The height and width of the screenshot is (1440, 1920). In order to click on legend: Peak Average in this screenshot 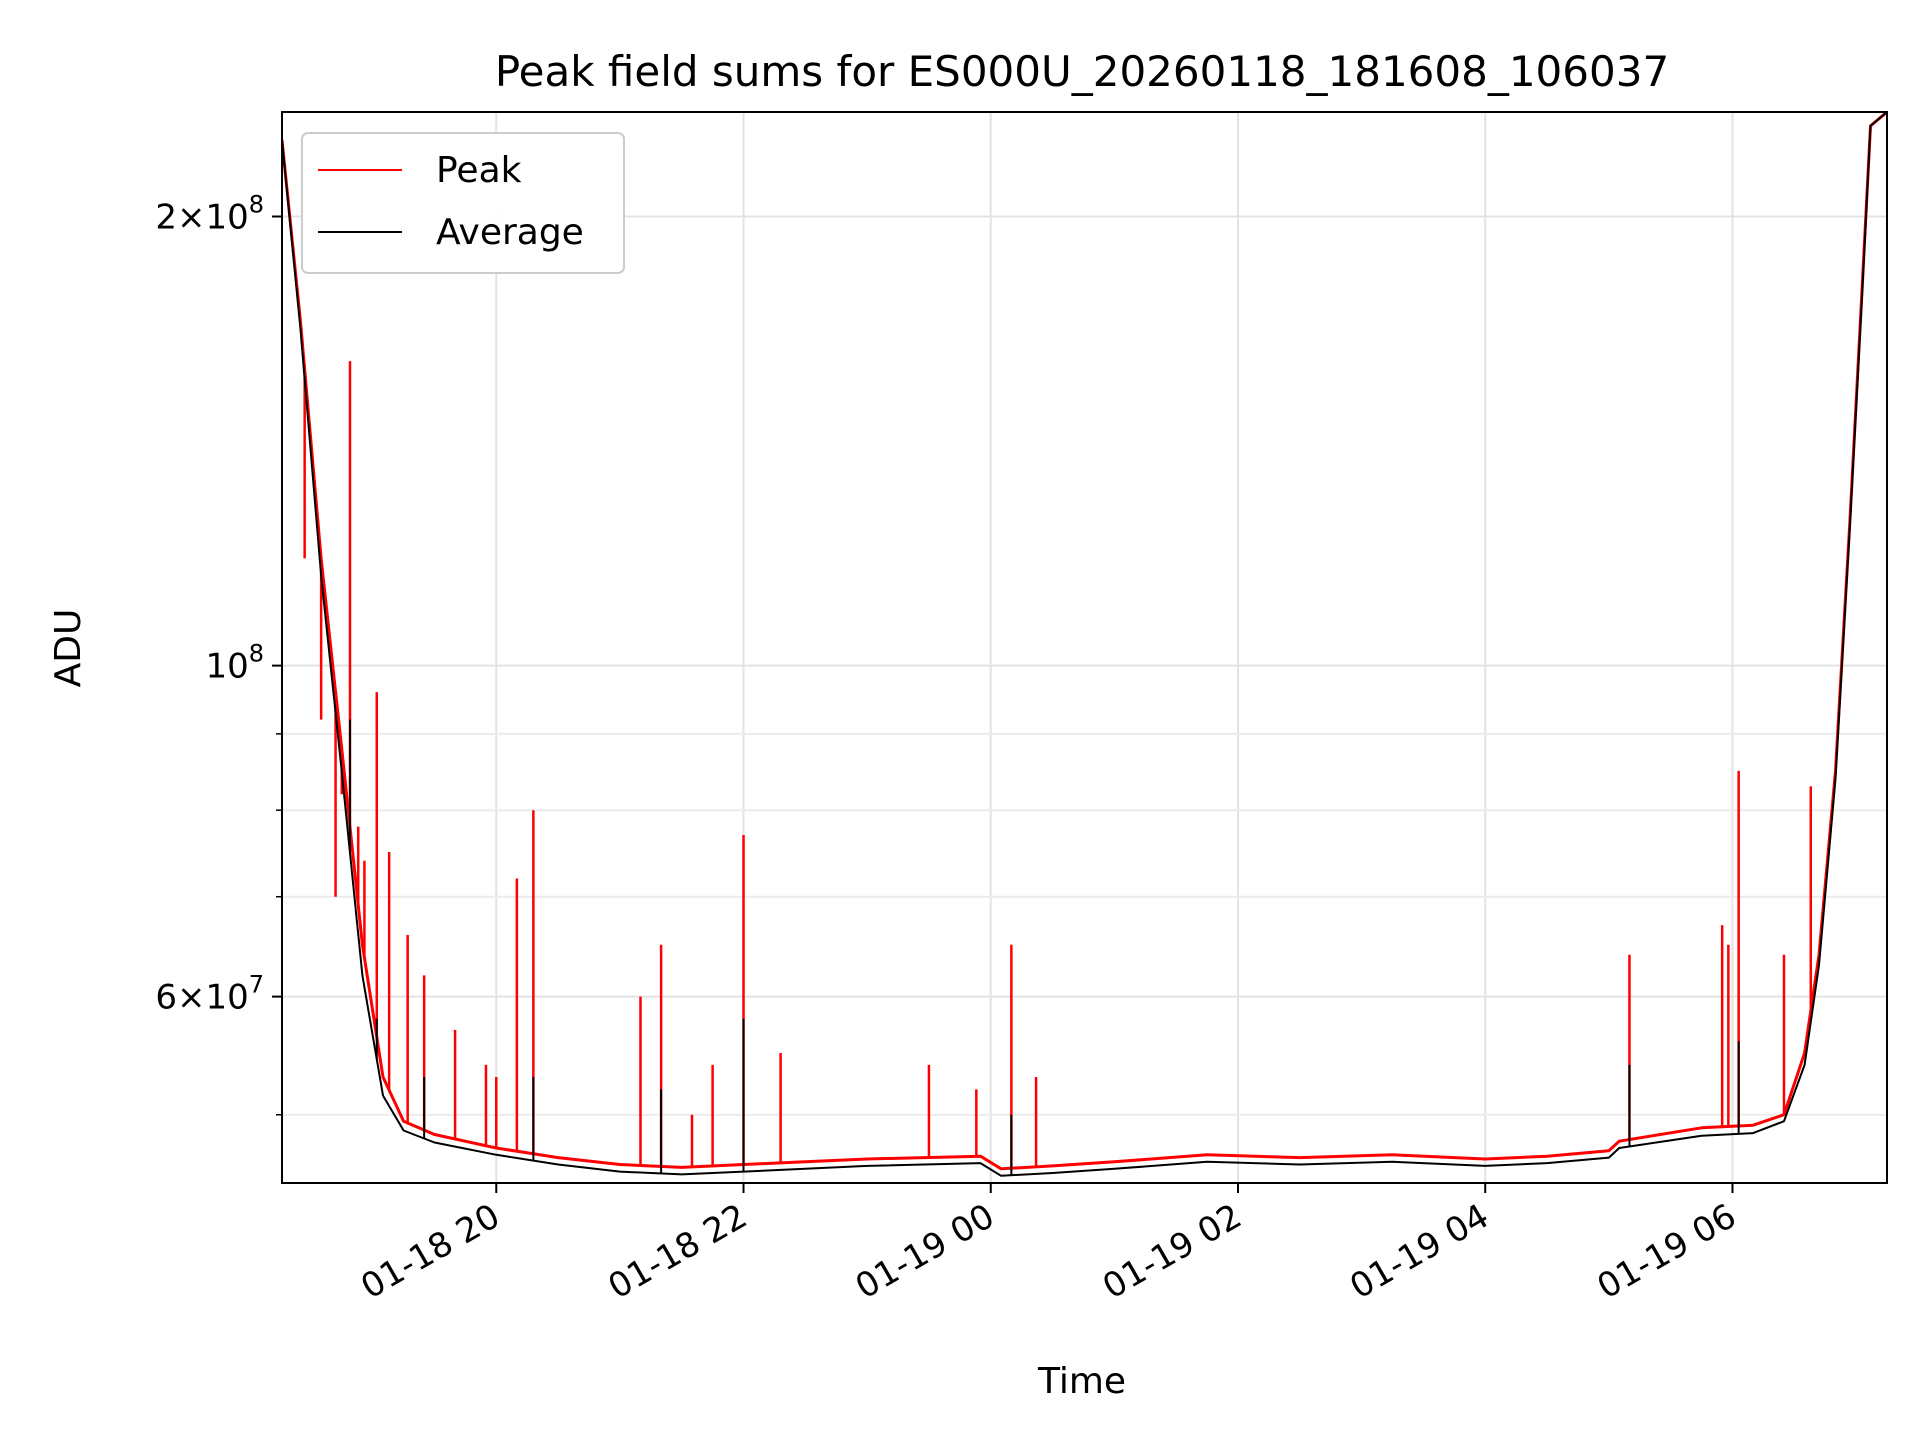, I will do `click(463, 203)`.